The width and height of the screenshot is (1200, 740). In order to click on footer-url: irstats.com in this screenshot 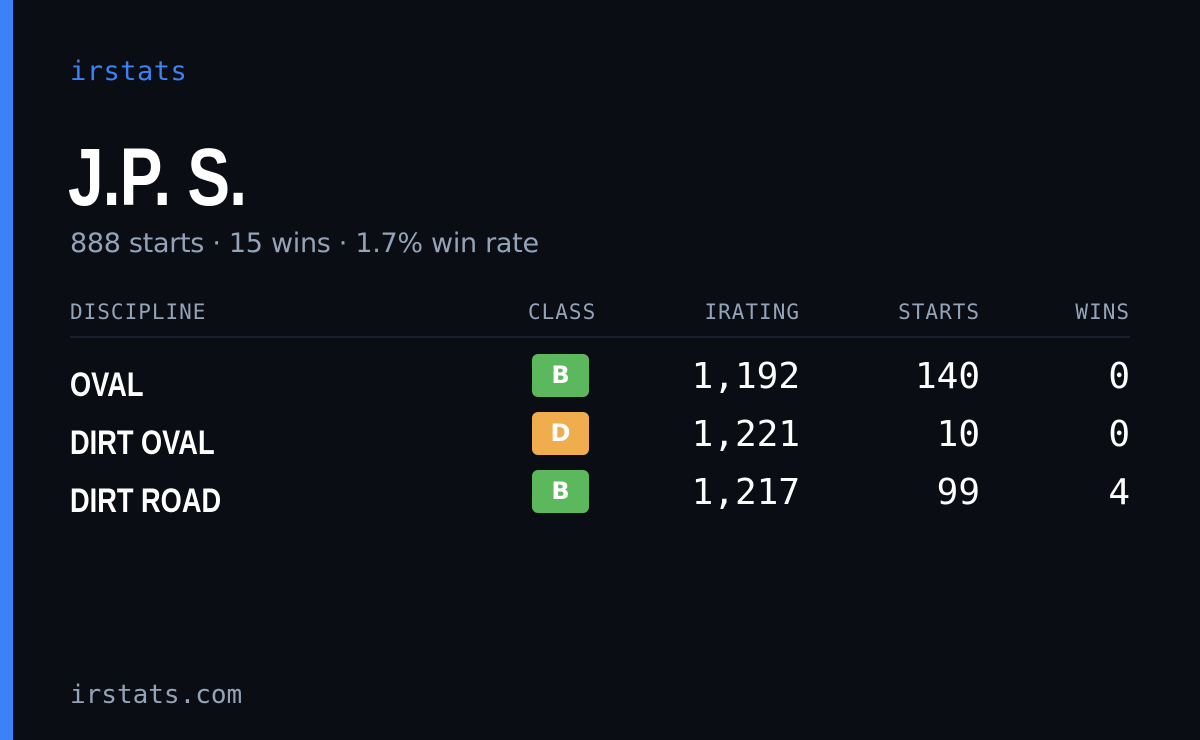, I will do `click(156, 695)`.